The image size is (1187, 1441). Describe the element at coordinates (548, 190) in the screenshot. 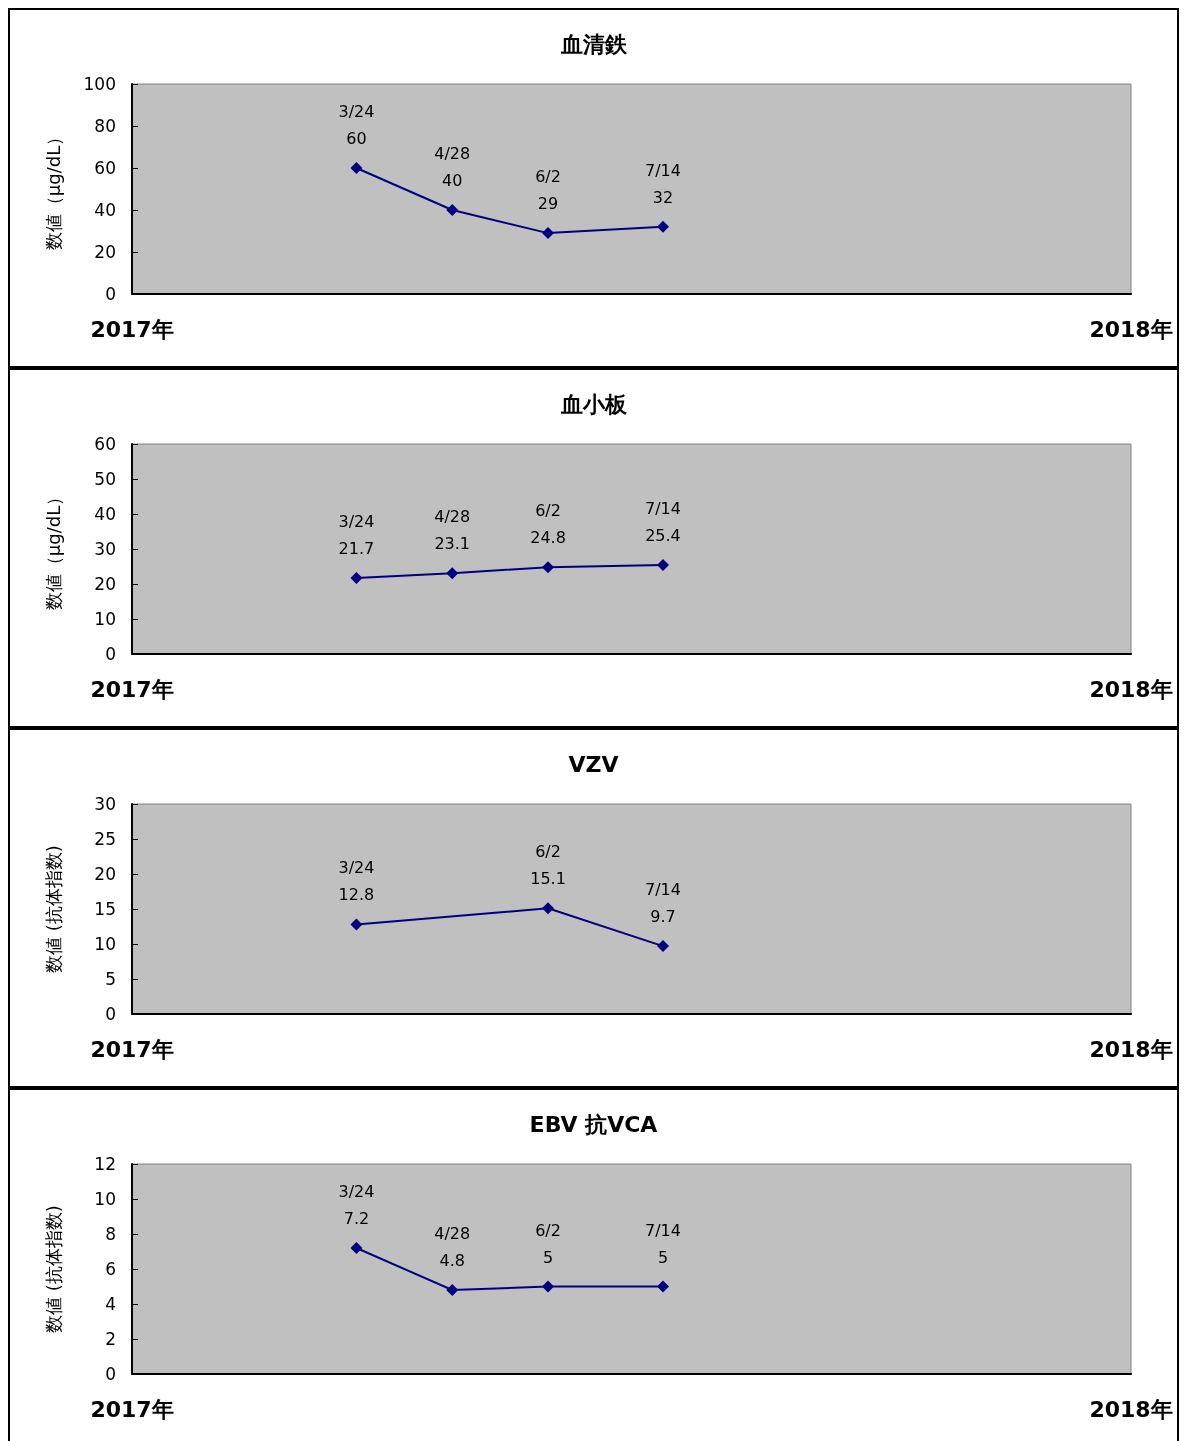

I see `data-label: 6/2 29` at that location.